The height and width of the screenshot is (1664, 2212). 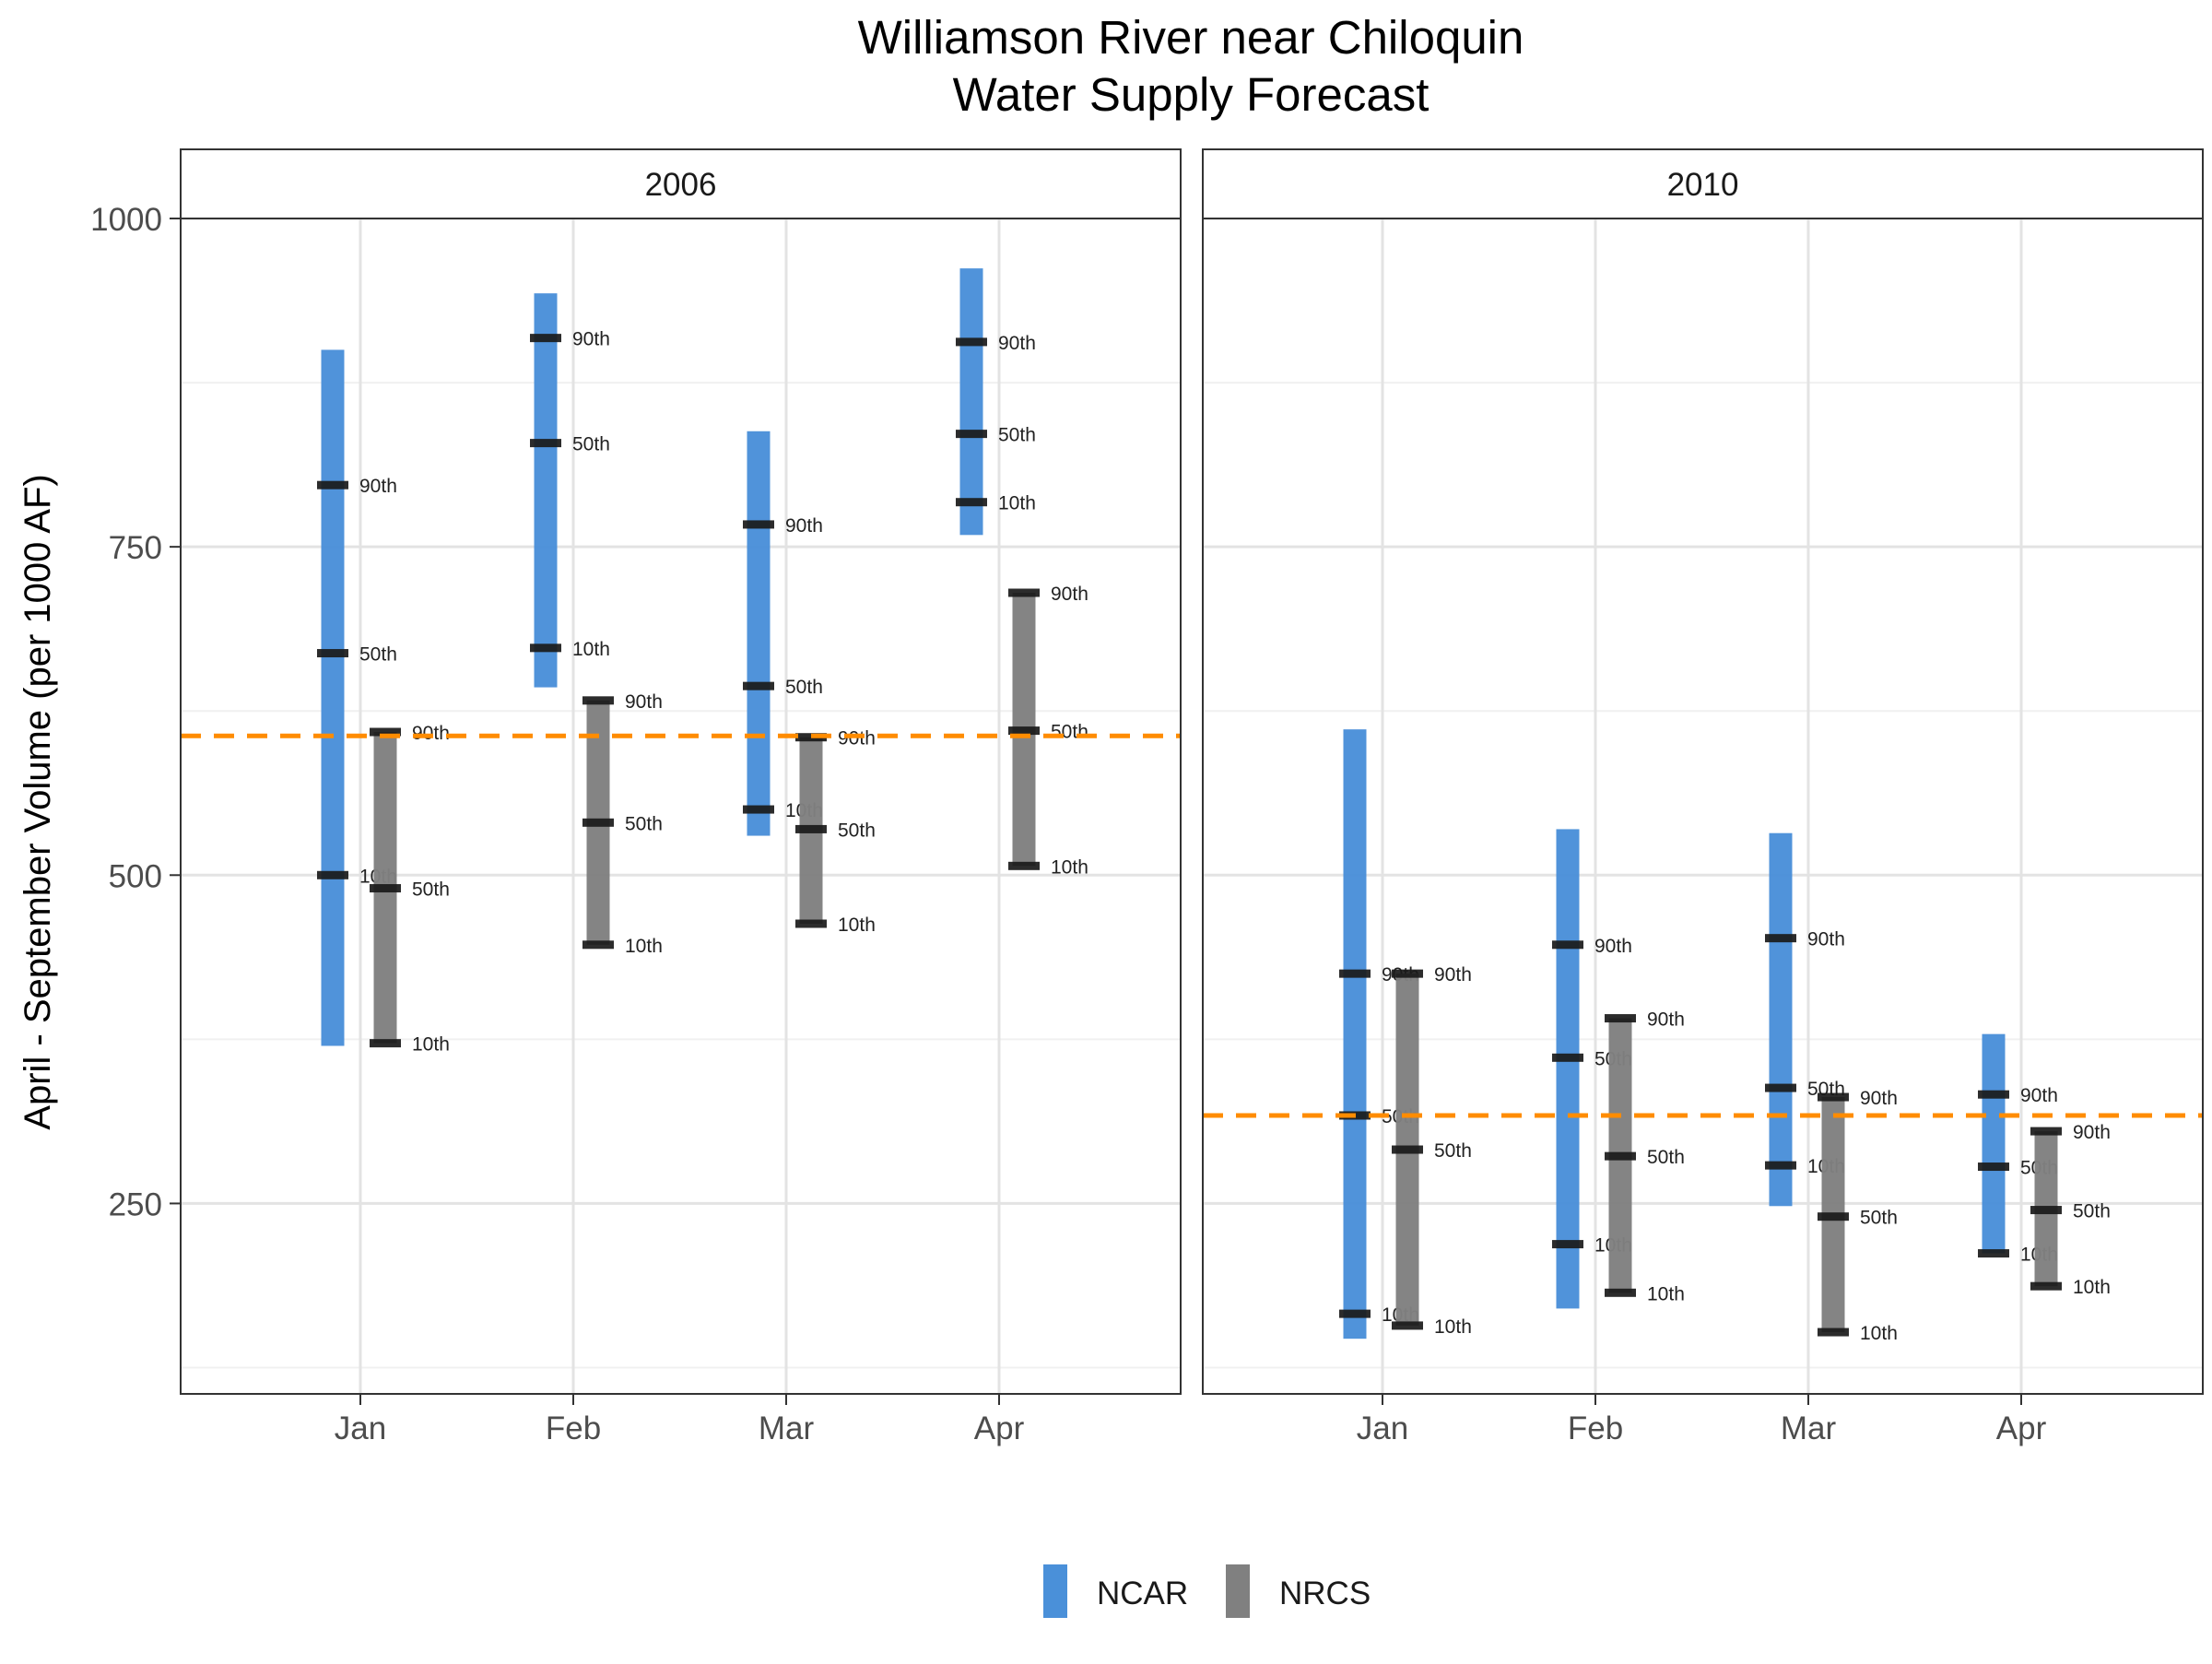 I want to click on facet-strip-label: 2010, so click(x=1703, y=185).